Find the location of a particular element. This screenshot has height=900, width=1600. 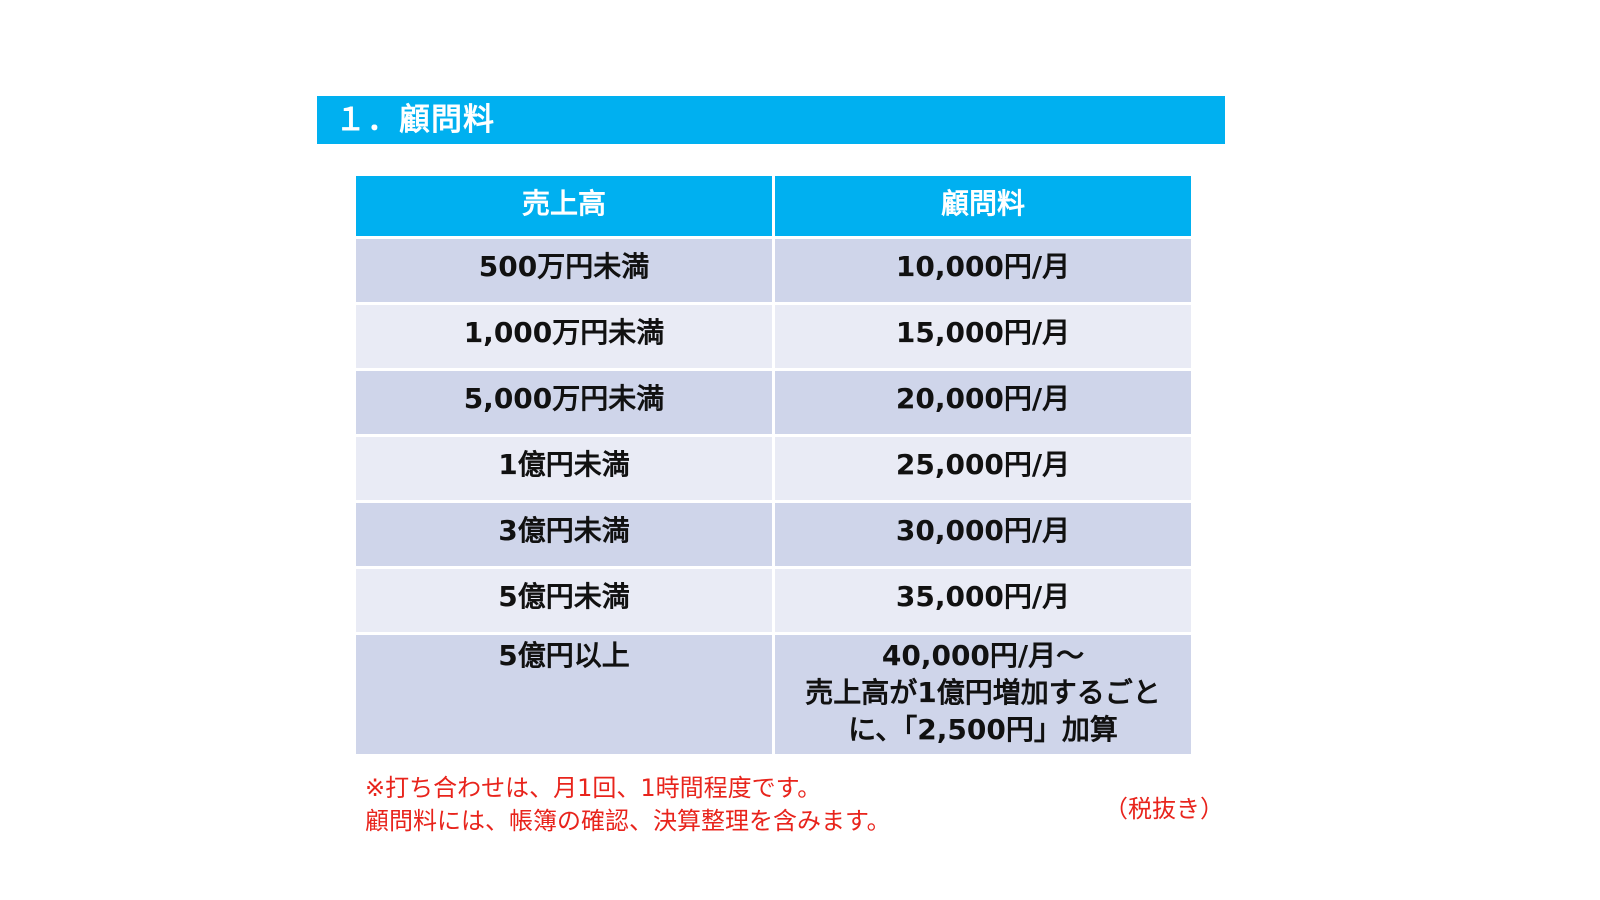

fee-cell: 25,000円/月 is located at coordinates (983, 468).